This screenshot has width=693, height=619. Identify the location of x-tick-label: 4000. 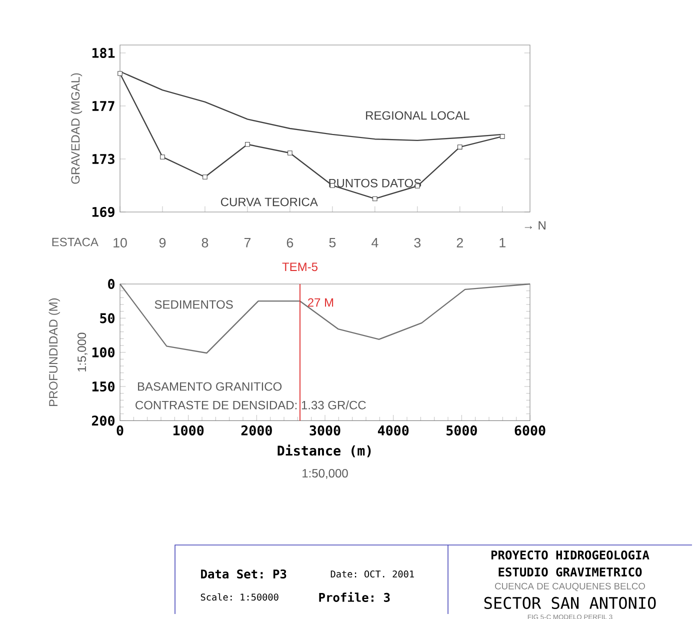
(393, 430).